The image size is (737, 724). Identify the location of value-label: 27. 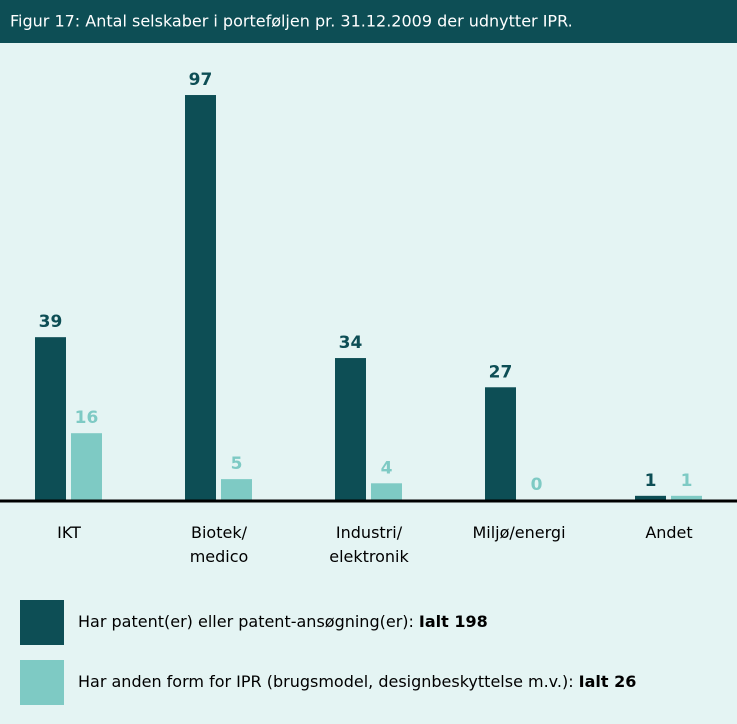
(501, 372).